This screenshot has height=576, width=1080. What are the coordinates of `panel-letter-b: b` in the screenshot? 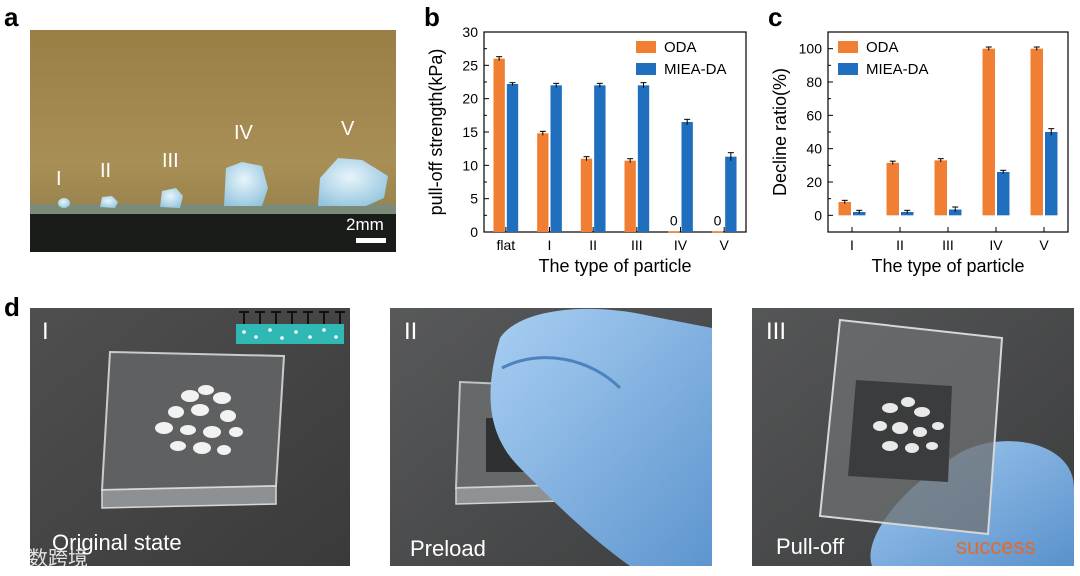 It's located at (432, 17).